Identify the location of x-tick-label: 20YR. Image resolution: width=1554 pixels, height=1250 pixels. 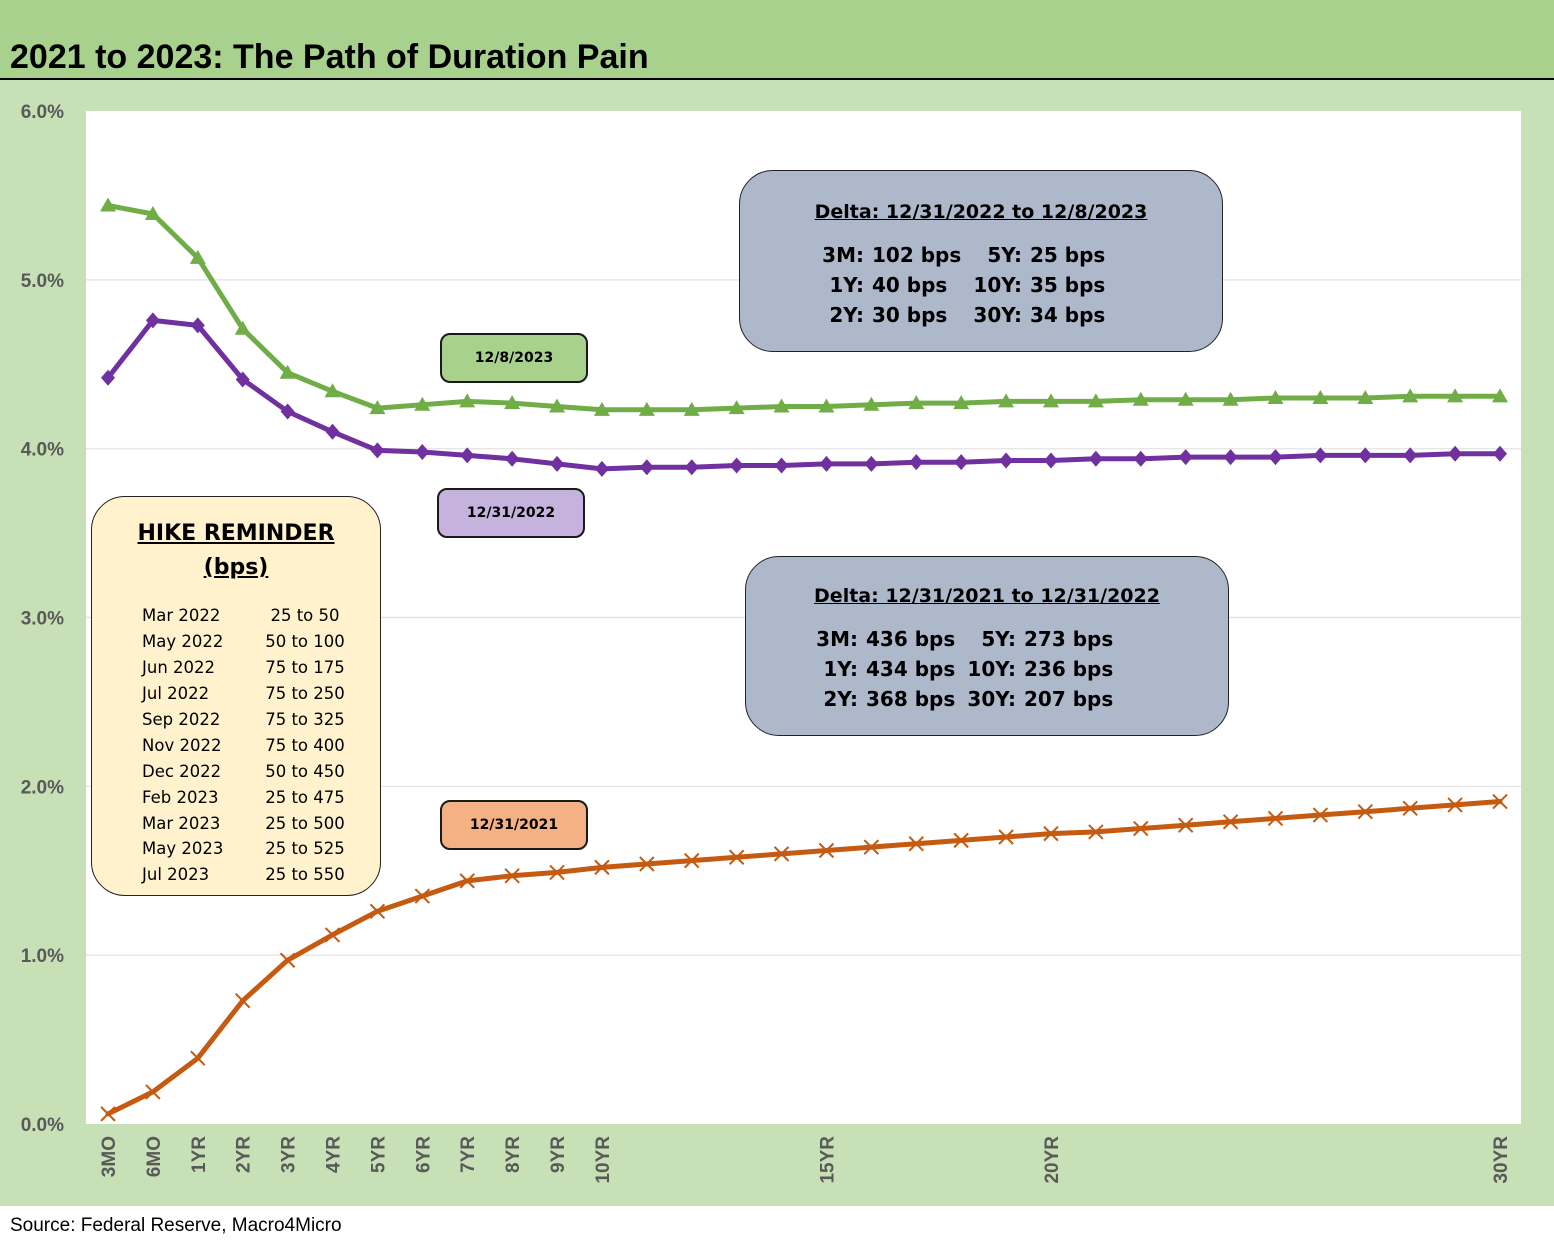
(1052, 1160).